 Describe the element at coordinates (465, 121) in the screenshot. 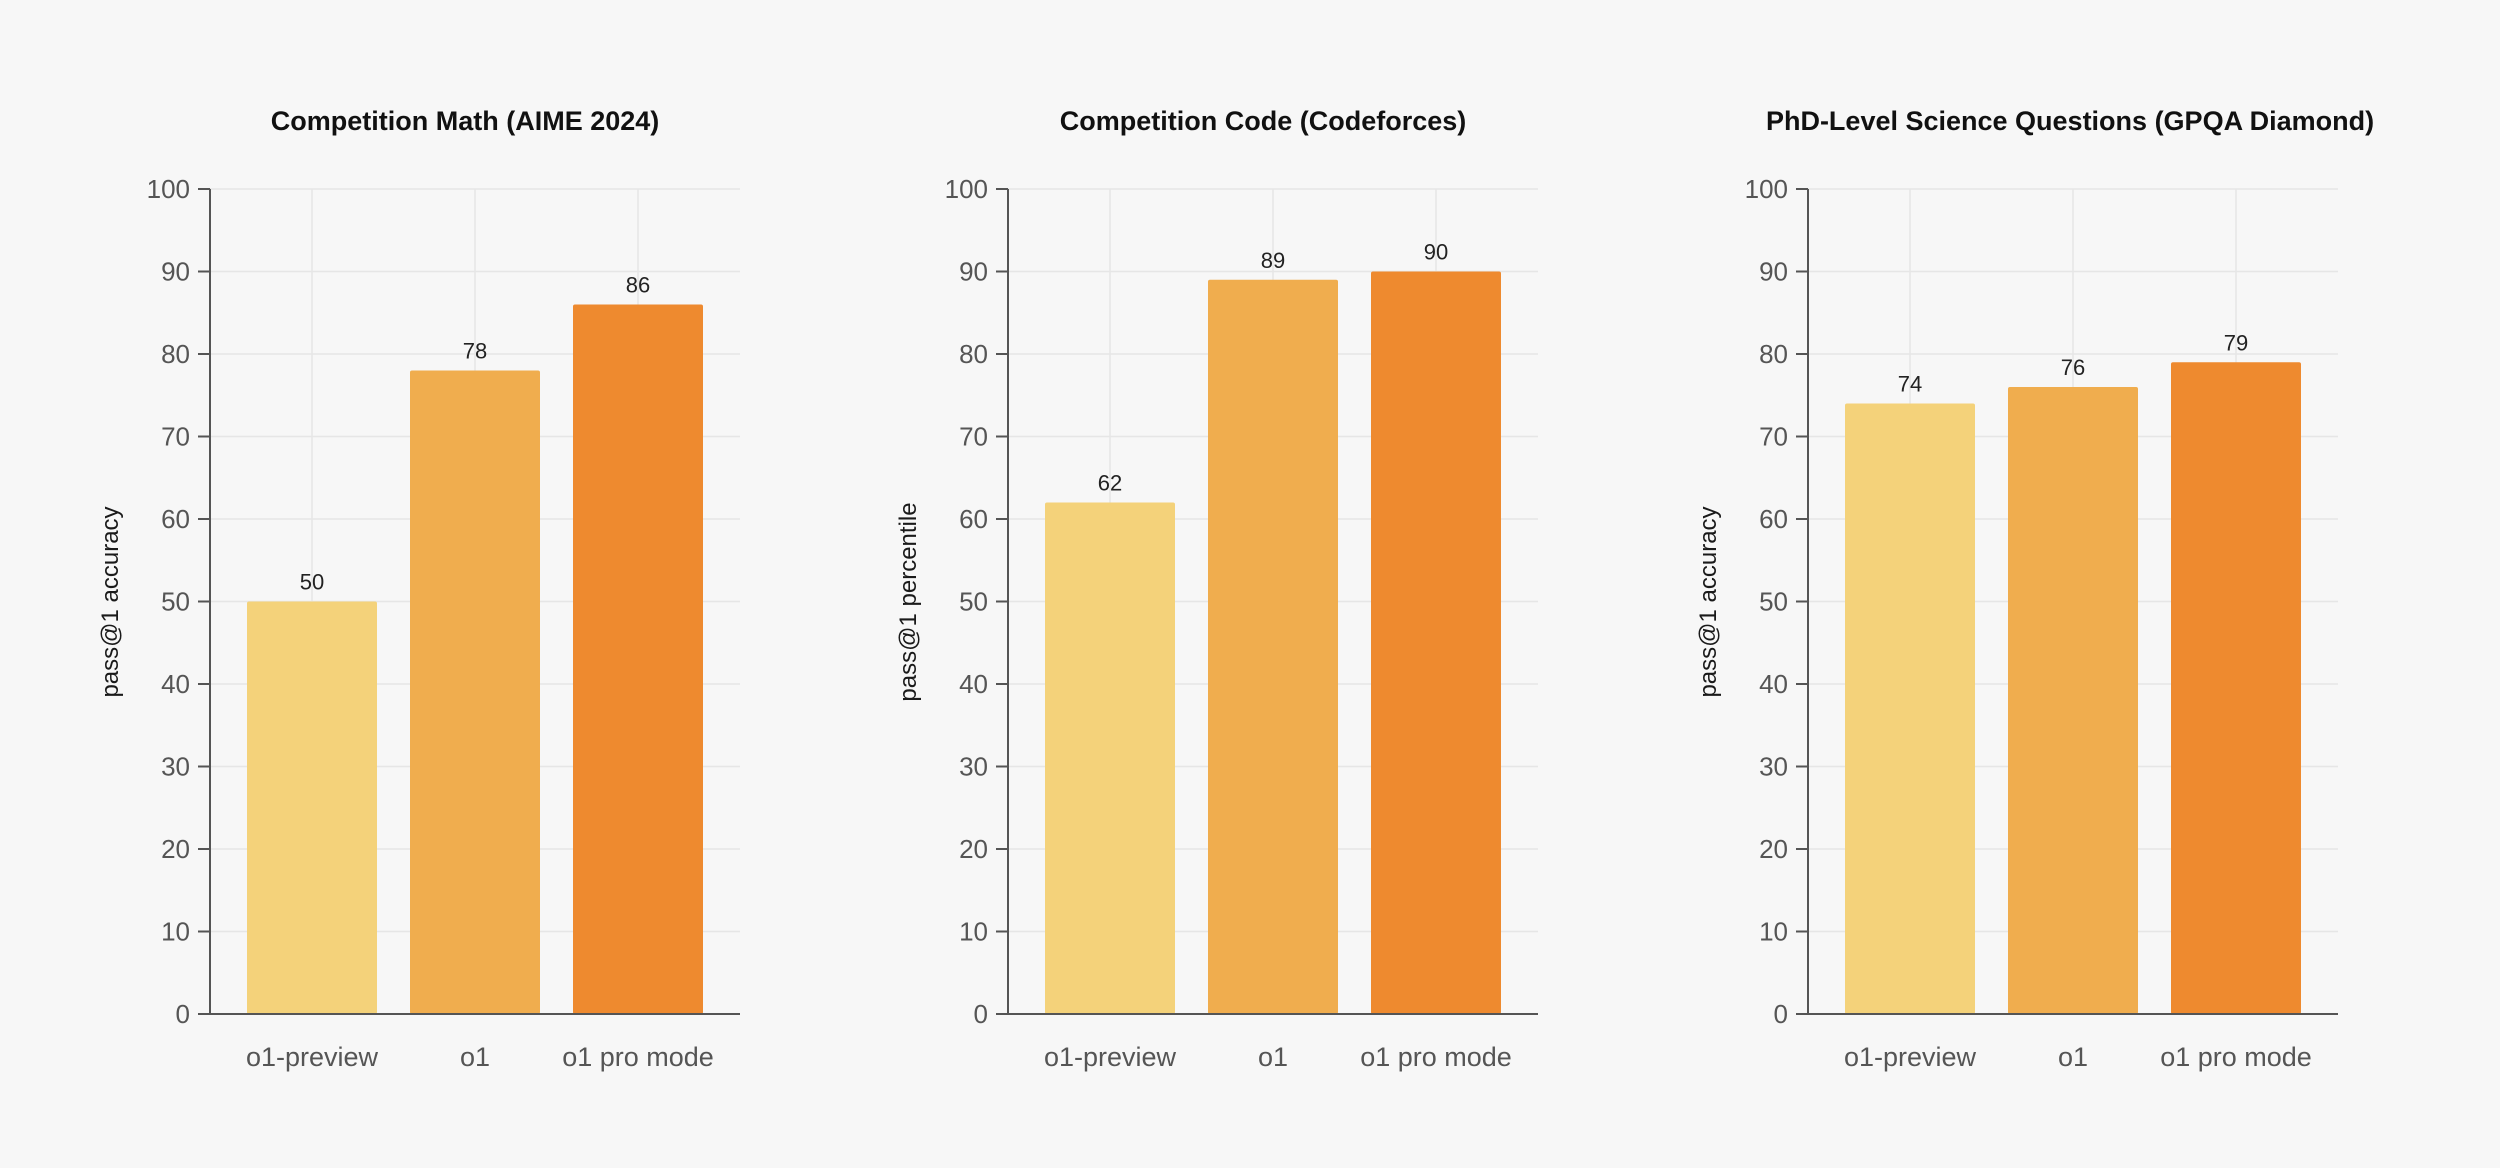

I see `chart-title: Competition Math (AIME 2024)` at that location.